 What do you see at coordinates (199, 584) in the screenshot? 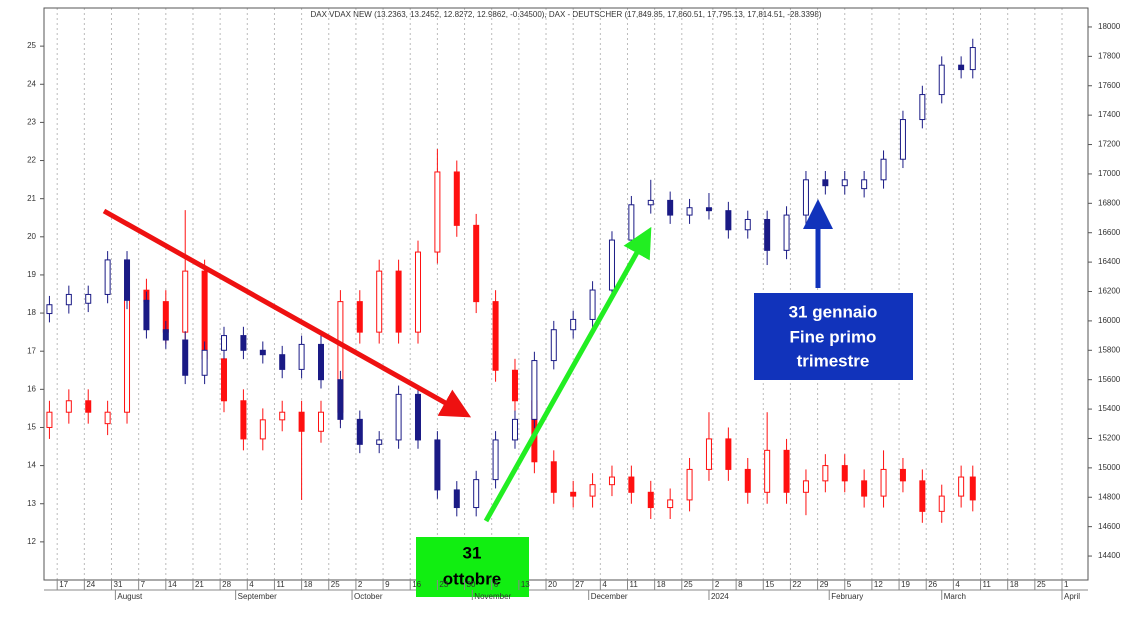
I see `x-tick-label: 21` at bounding box center [199, 584].